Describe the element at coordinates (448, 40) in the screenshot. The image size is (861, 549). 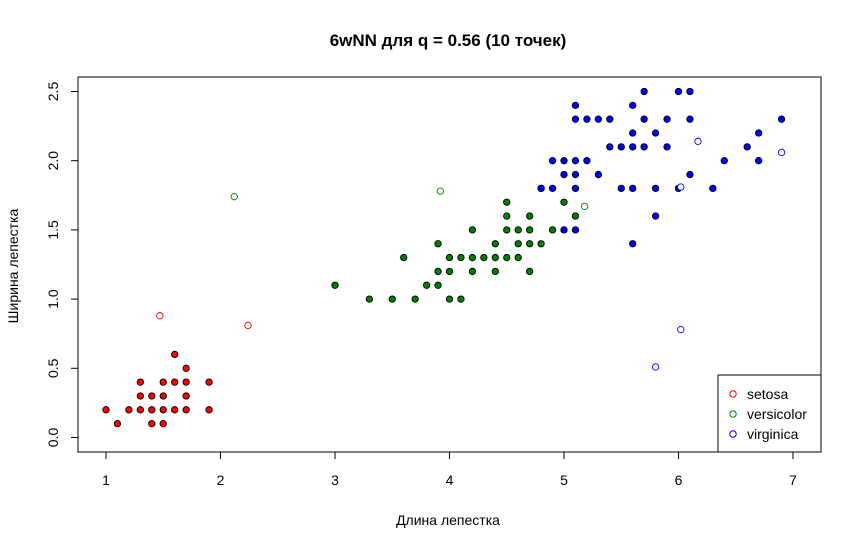
I see `chart-title: 6wNN для q = 0.56 (10 точек)` at that location.